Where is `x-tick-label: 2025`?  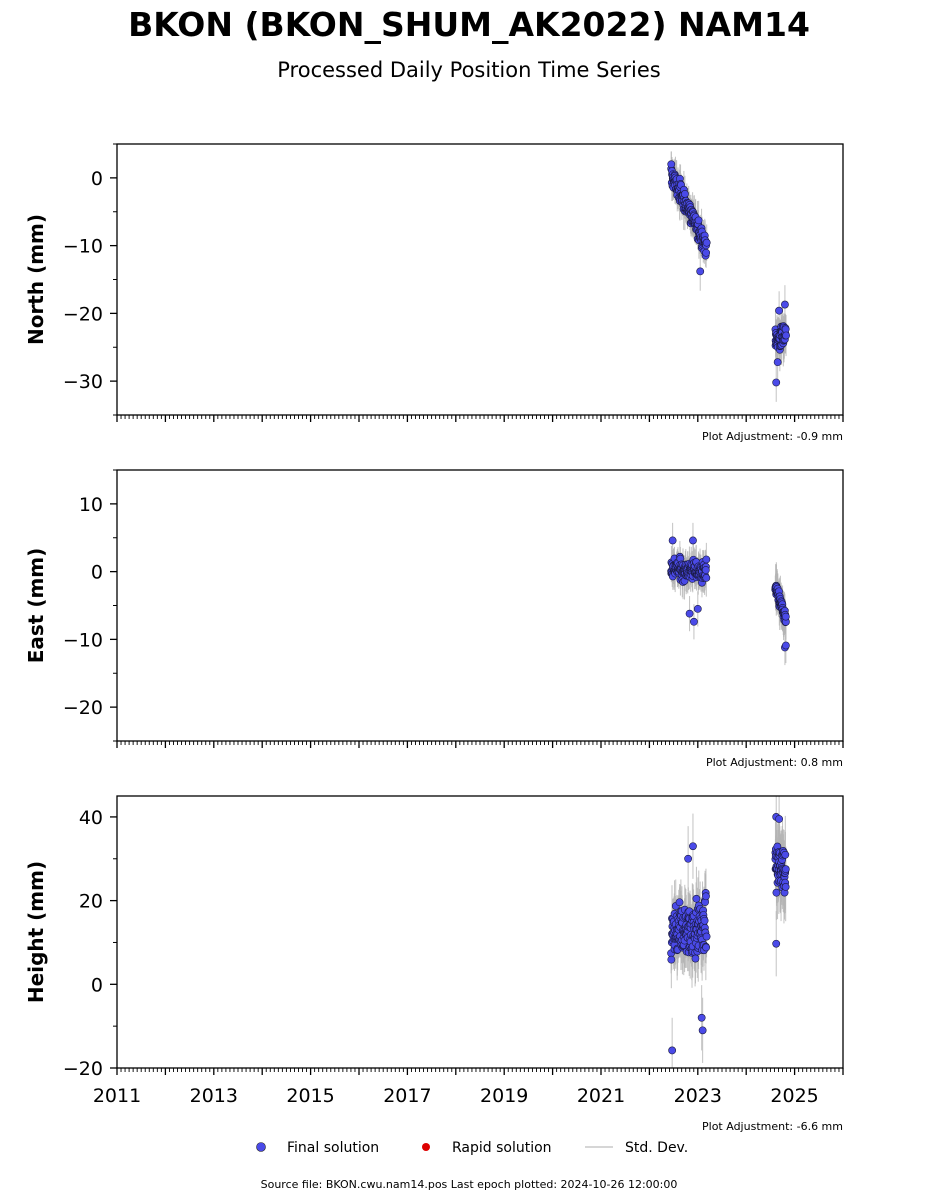 x-tick-label: 2025 is located at coordinates (794, 1096).